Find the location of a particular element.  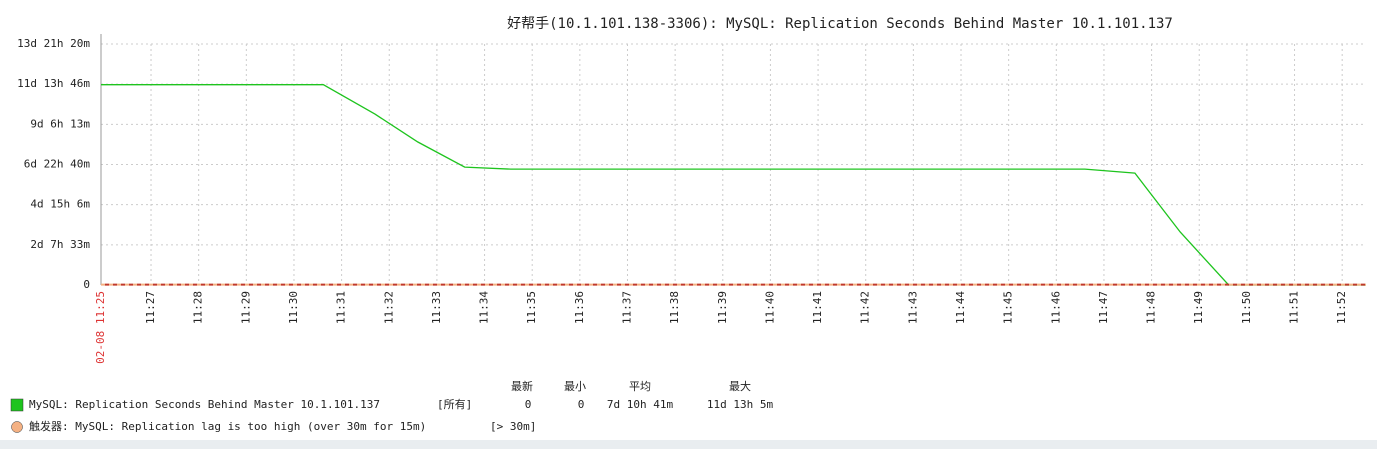

footer-bar is located at coordinates (688, 444).